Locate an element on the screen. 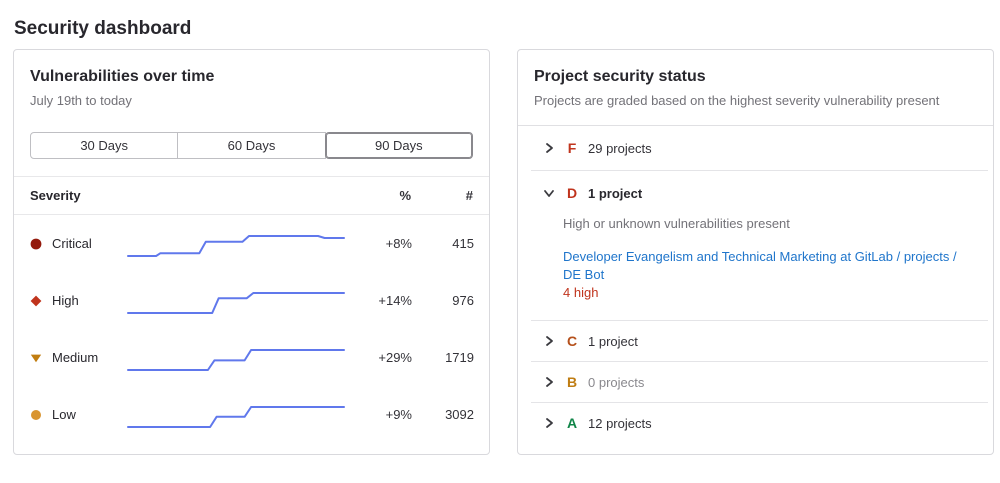  page-title: Security dashboard is located at coordinates (103, 28).